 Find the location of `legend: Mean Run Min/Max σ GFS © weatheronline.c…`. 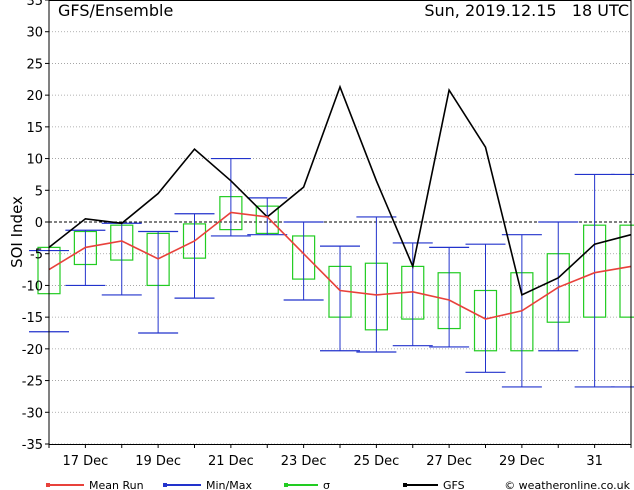

legend: Mean Run Min/Max σ GFS © weatheronline.c… is located at coordinates (338, 484).